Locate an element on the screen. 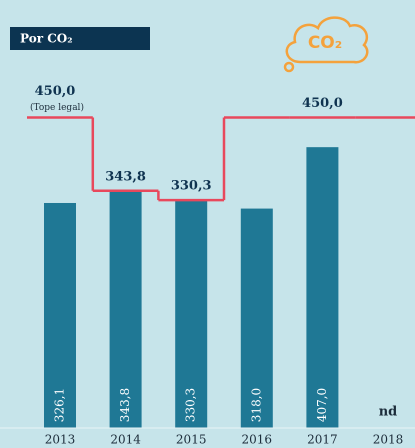 The width and height of the screenshot is (415, 448). bar-value-label: 330,3 is located at coordinates (191, 405).